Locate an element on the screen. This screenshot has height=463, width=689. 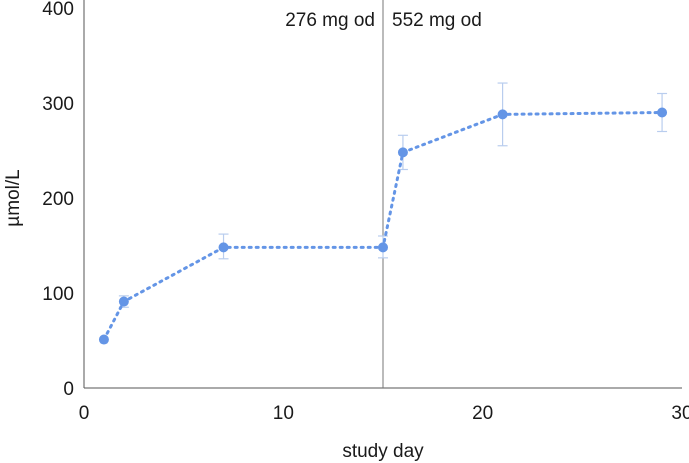
y-tick-label: 200 is located at coordinates (58, 199).